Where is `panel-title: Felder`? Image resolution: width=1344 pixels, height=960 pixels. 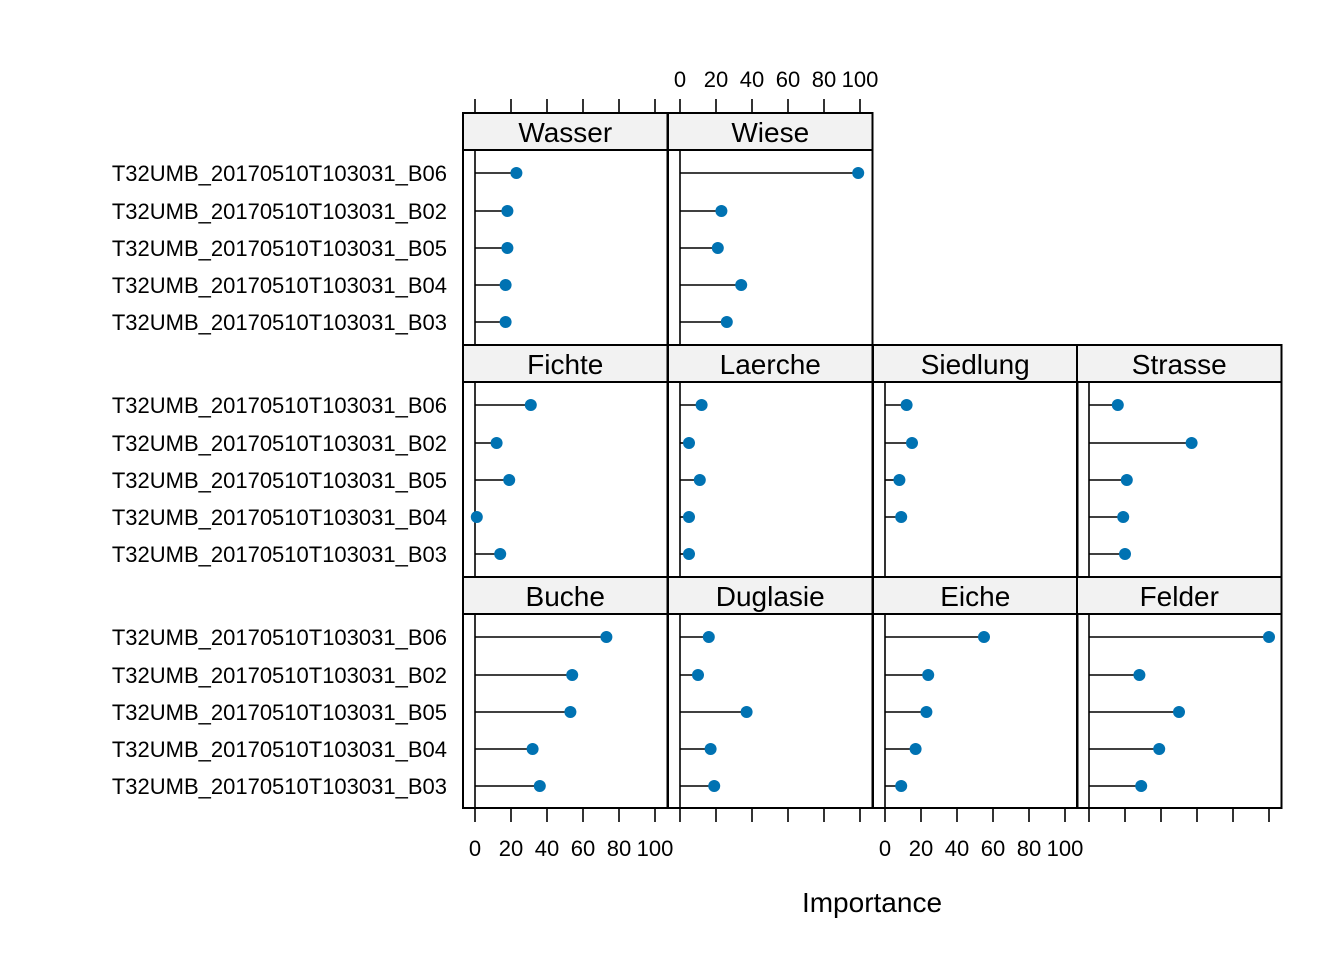
panel-title: Felder is located at coordinates (1179, 596).